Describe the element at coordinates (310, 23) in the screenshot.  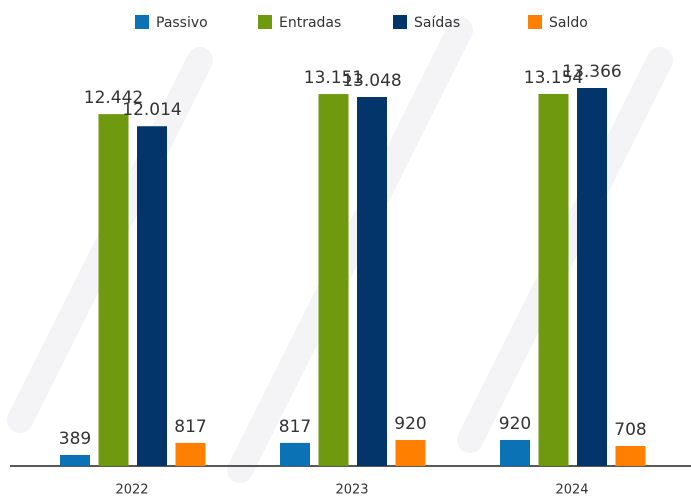
I see `legend-label: Entradas` at that location.